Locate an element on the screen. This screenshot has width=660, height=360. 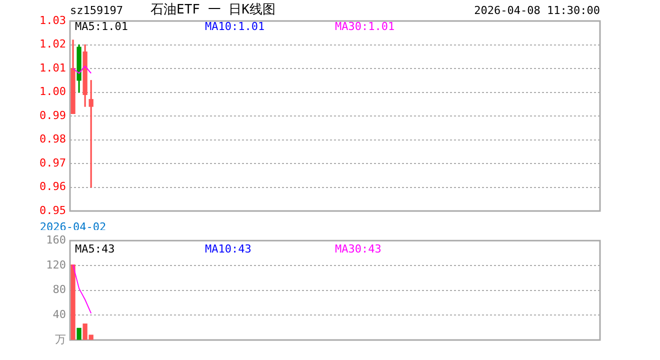
y-tick-label: 1.03 is located at coordinates (53, 20).